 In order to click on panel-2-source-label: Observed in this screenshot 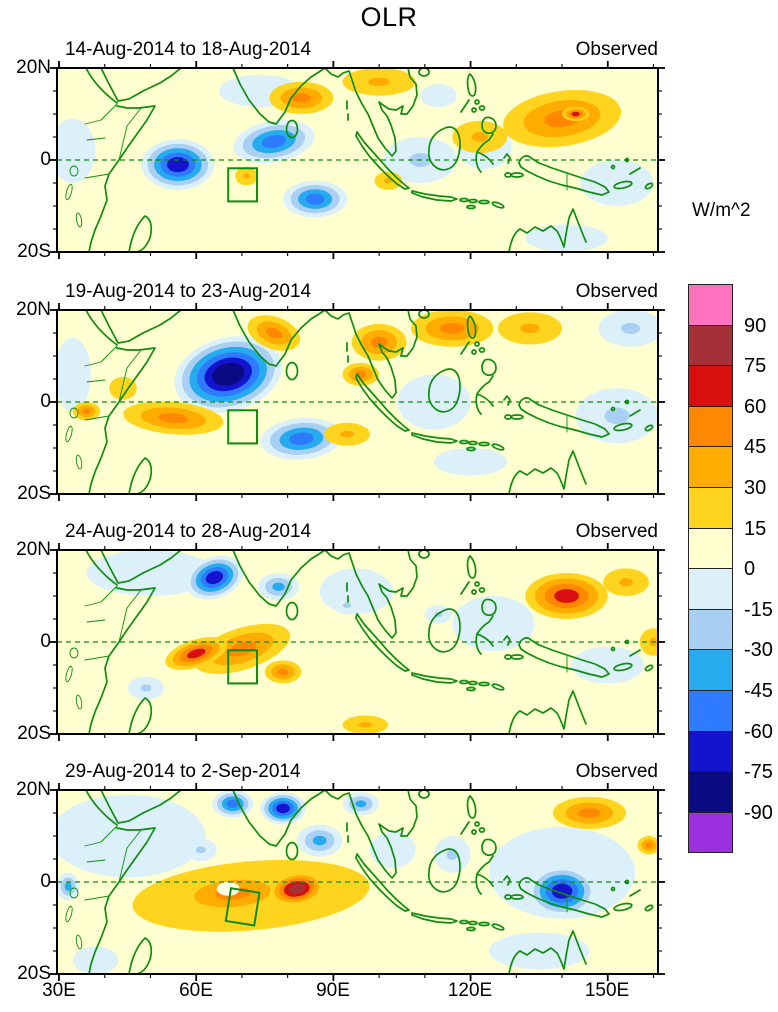, I will do `click(616, 291)`.